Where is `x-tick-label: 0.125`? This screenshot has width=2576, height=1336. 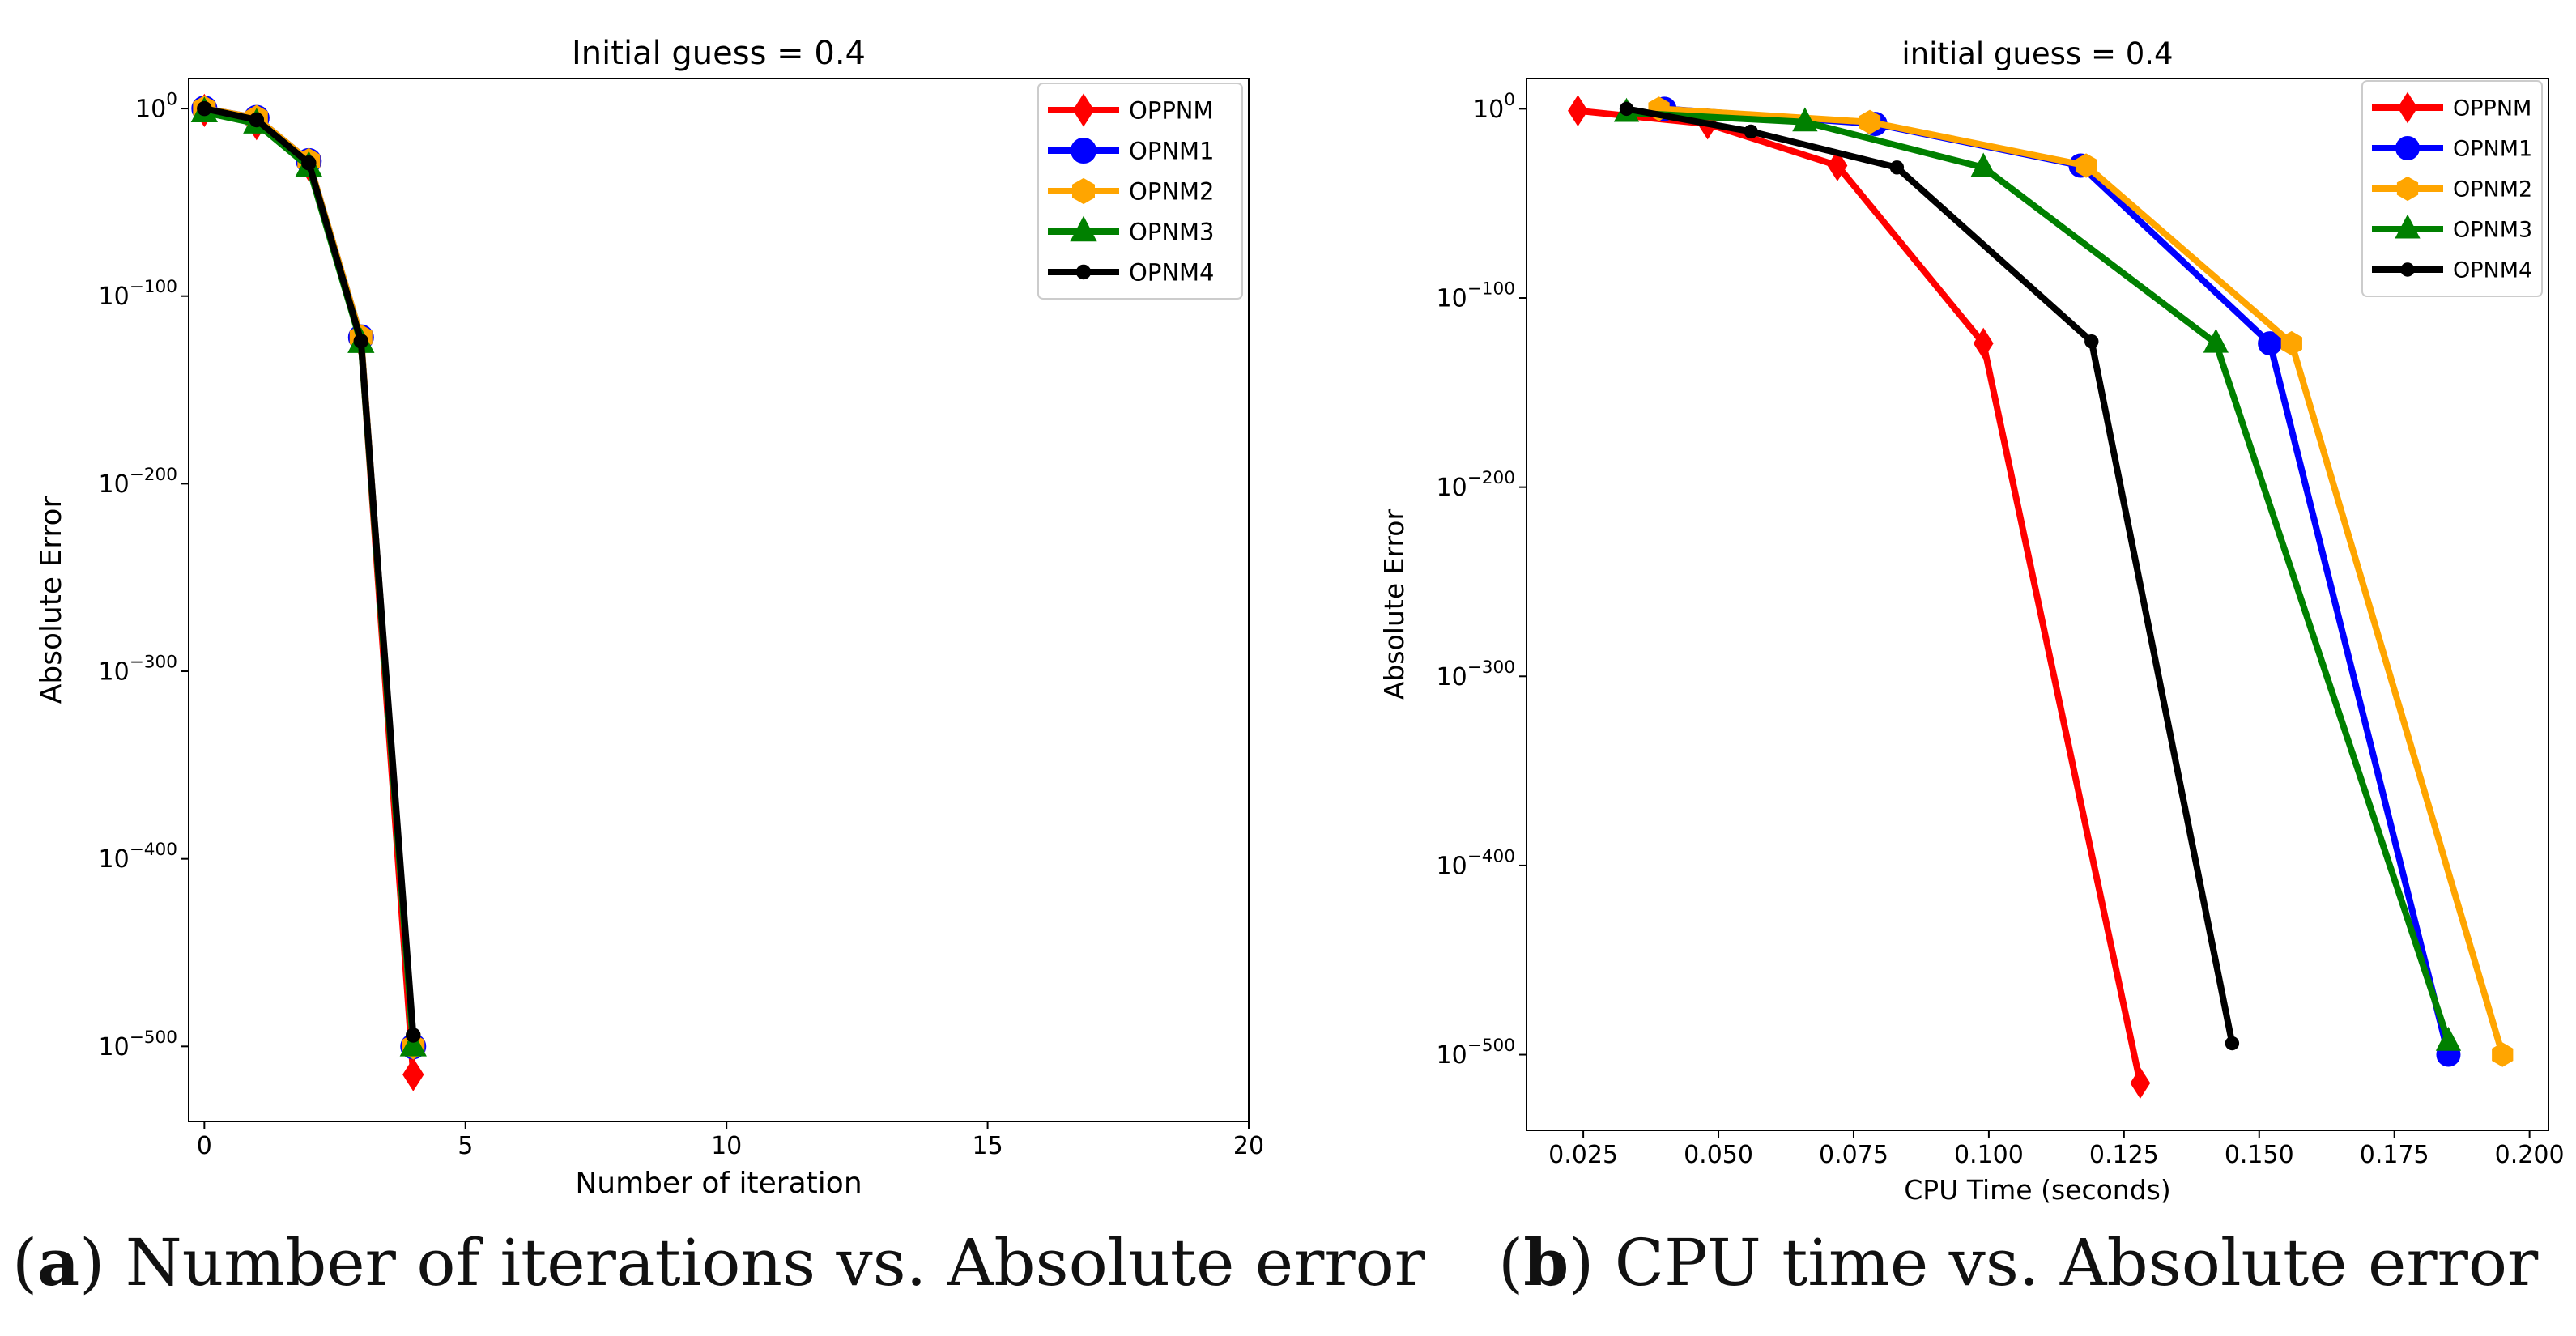
x-tick-label: 0.125 is located at coordinates (2124, 1155).